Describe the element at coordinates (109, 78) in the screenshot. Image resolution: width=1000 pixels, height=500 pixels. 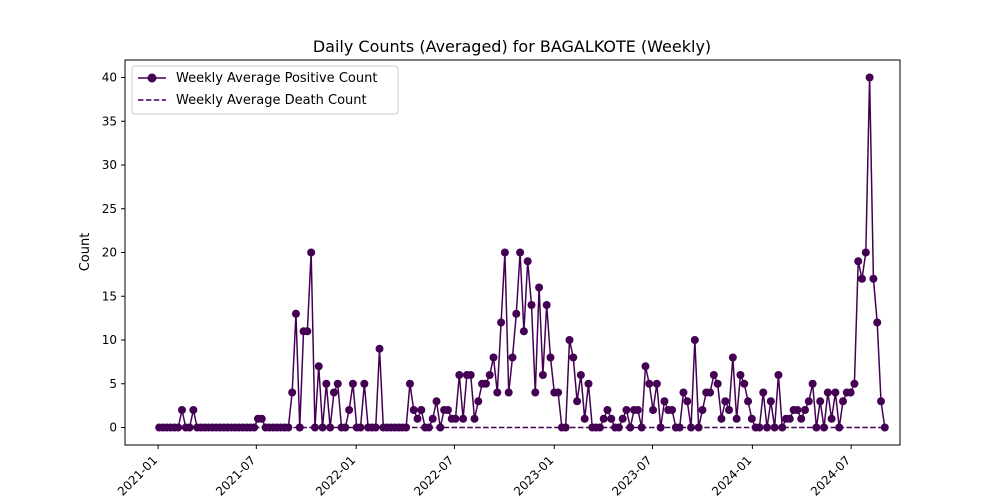
I see `y-tick-label: 40` at that location.